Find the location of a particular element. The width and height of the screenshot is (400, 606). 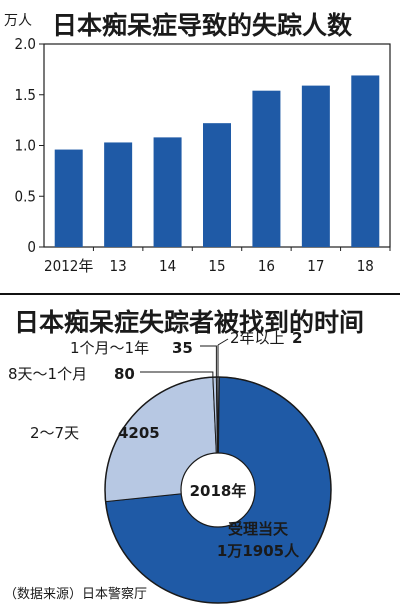

pie-center is located at coordinates (218, 490).